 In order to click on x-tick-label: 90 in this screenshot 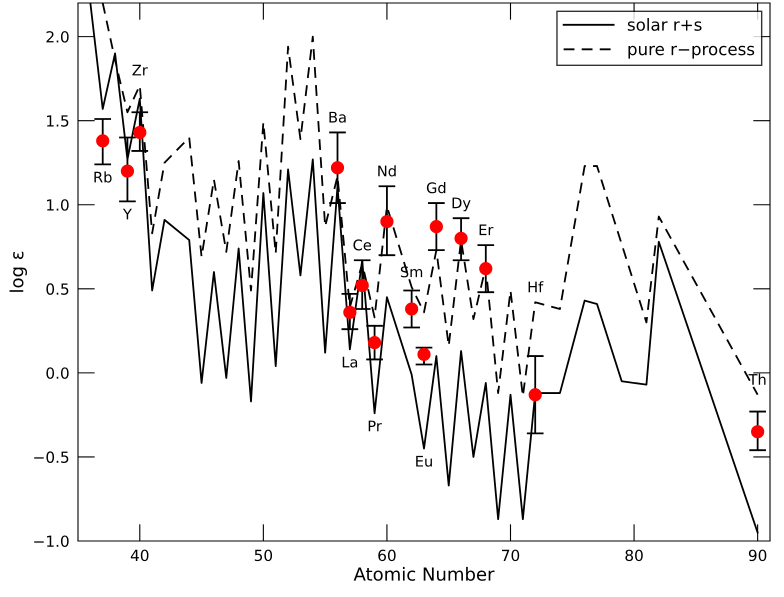, I will do `click(757, 556)`.